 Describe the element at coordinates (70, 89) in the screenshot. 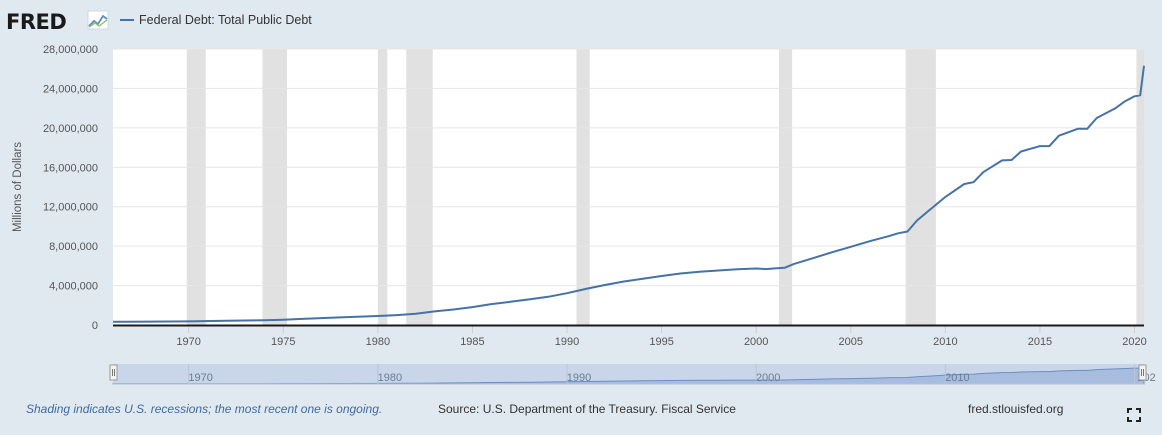

I see `y-tick-label: 24,000,000` at that location.